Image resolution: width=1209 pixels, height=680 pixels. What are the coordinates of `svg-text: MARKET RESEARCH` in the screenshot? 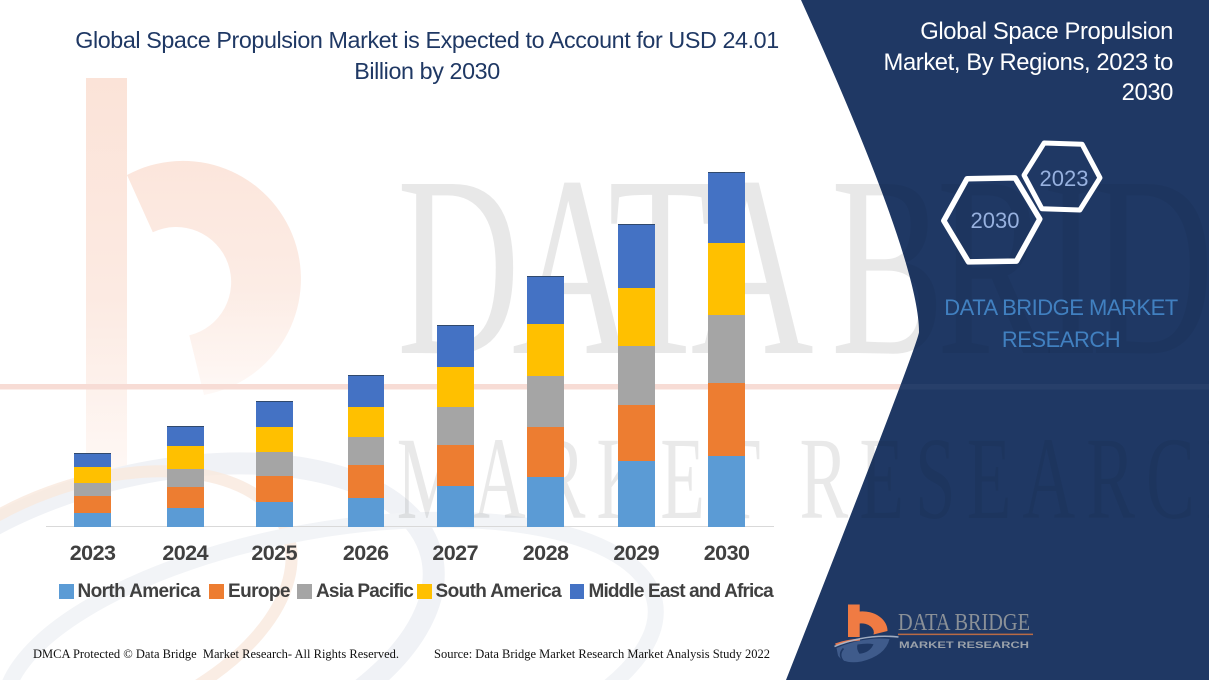 It's located at (964, 645).